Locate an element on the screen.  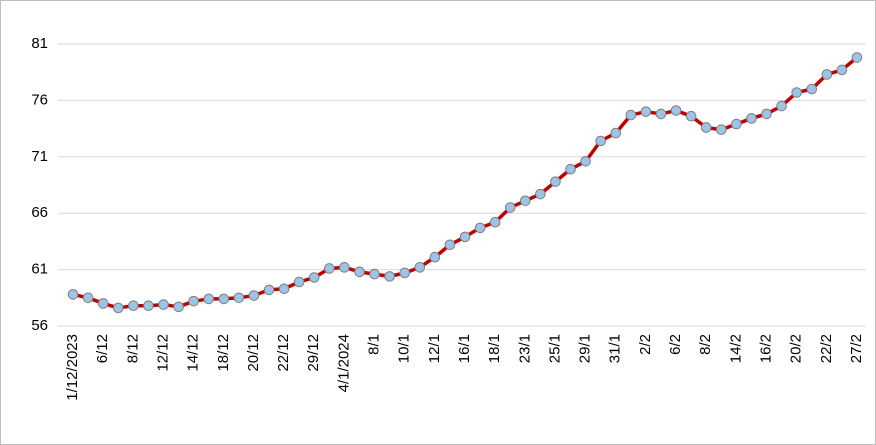
y-tick-label: 61 is located at coordinates (39, 269).